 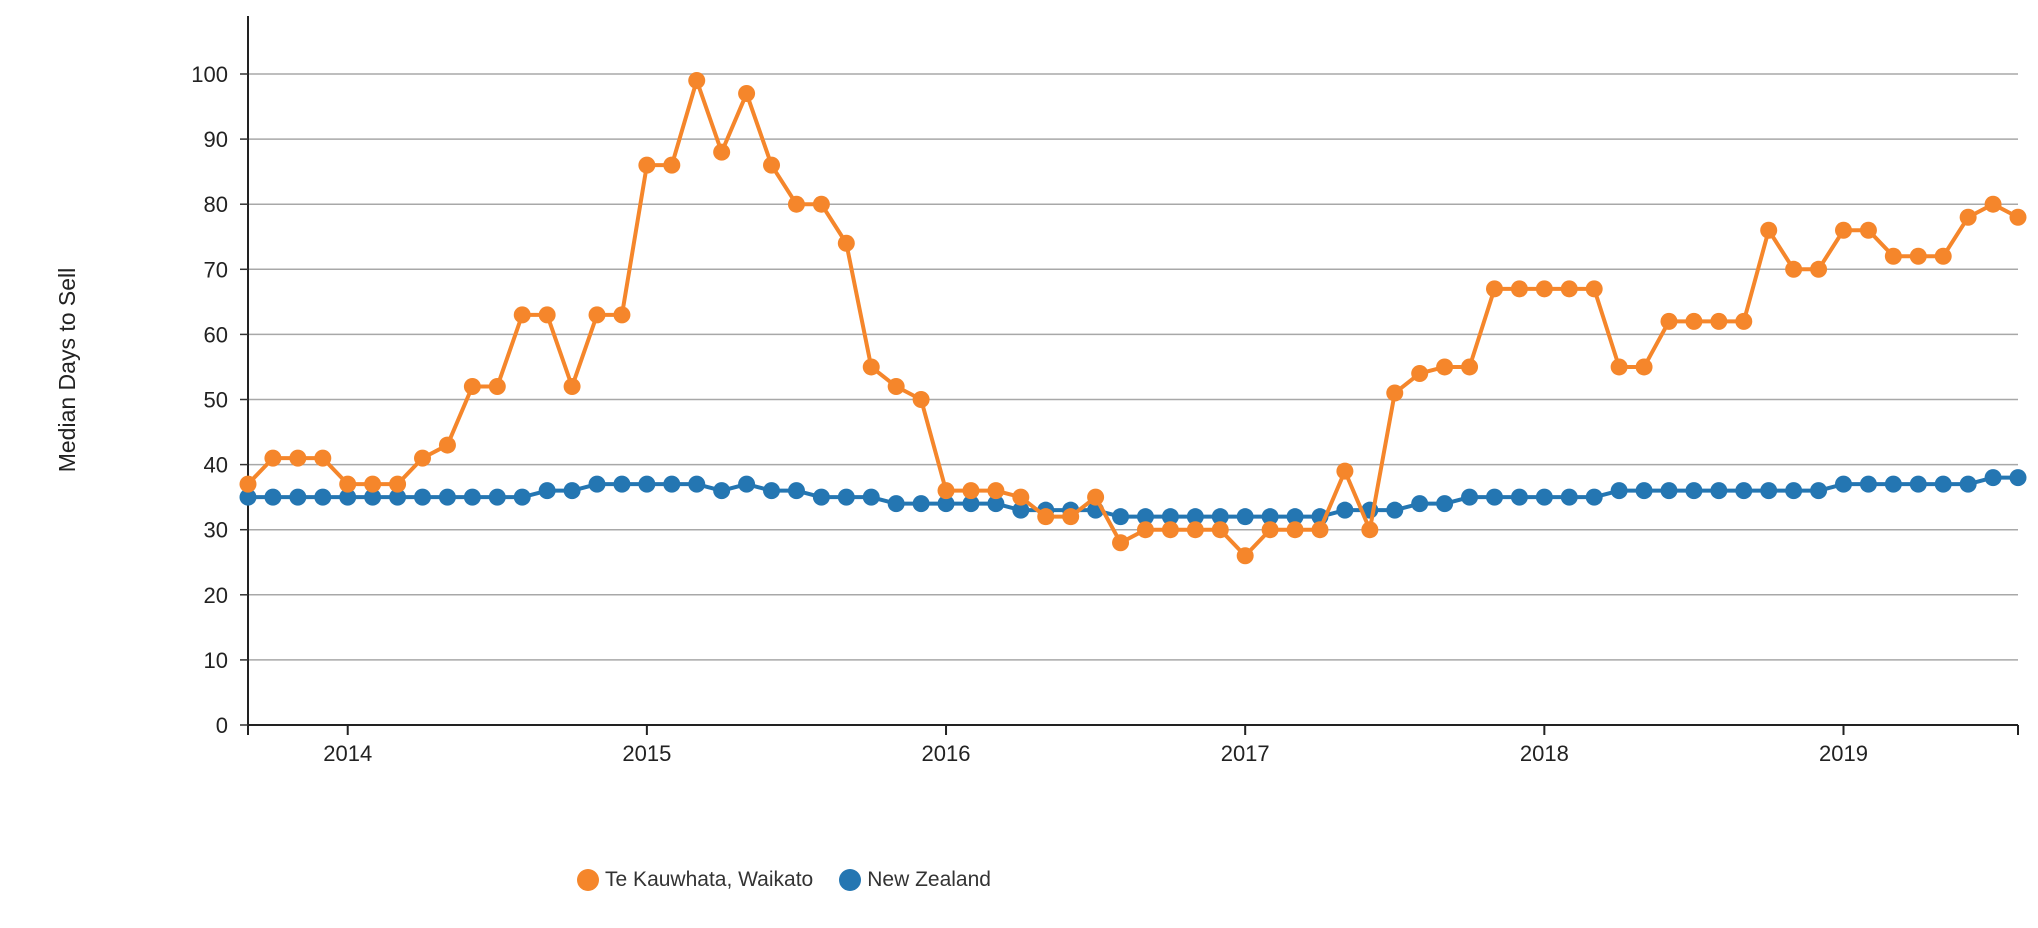 I want to click on legend-item-new-zealand: New Zealand, so click(x=915, y=880).